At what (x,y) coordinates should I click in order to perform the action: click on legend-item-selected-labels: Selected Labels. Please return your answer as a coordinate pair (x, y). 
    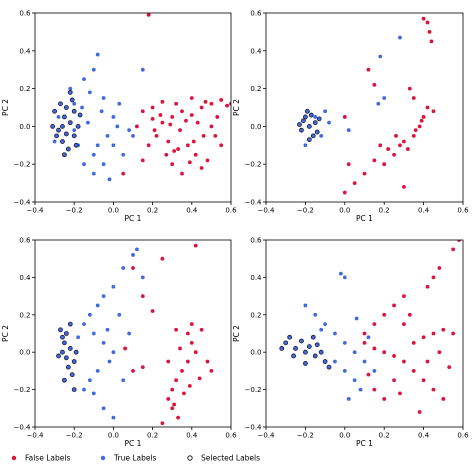
    Looking at the image, I should click on (223, 458).